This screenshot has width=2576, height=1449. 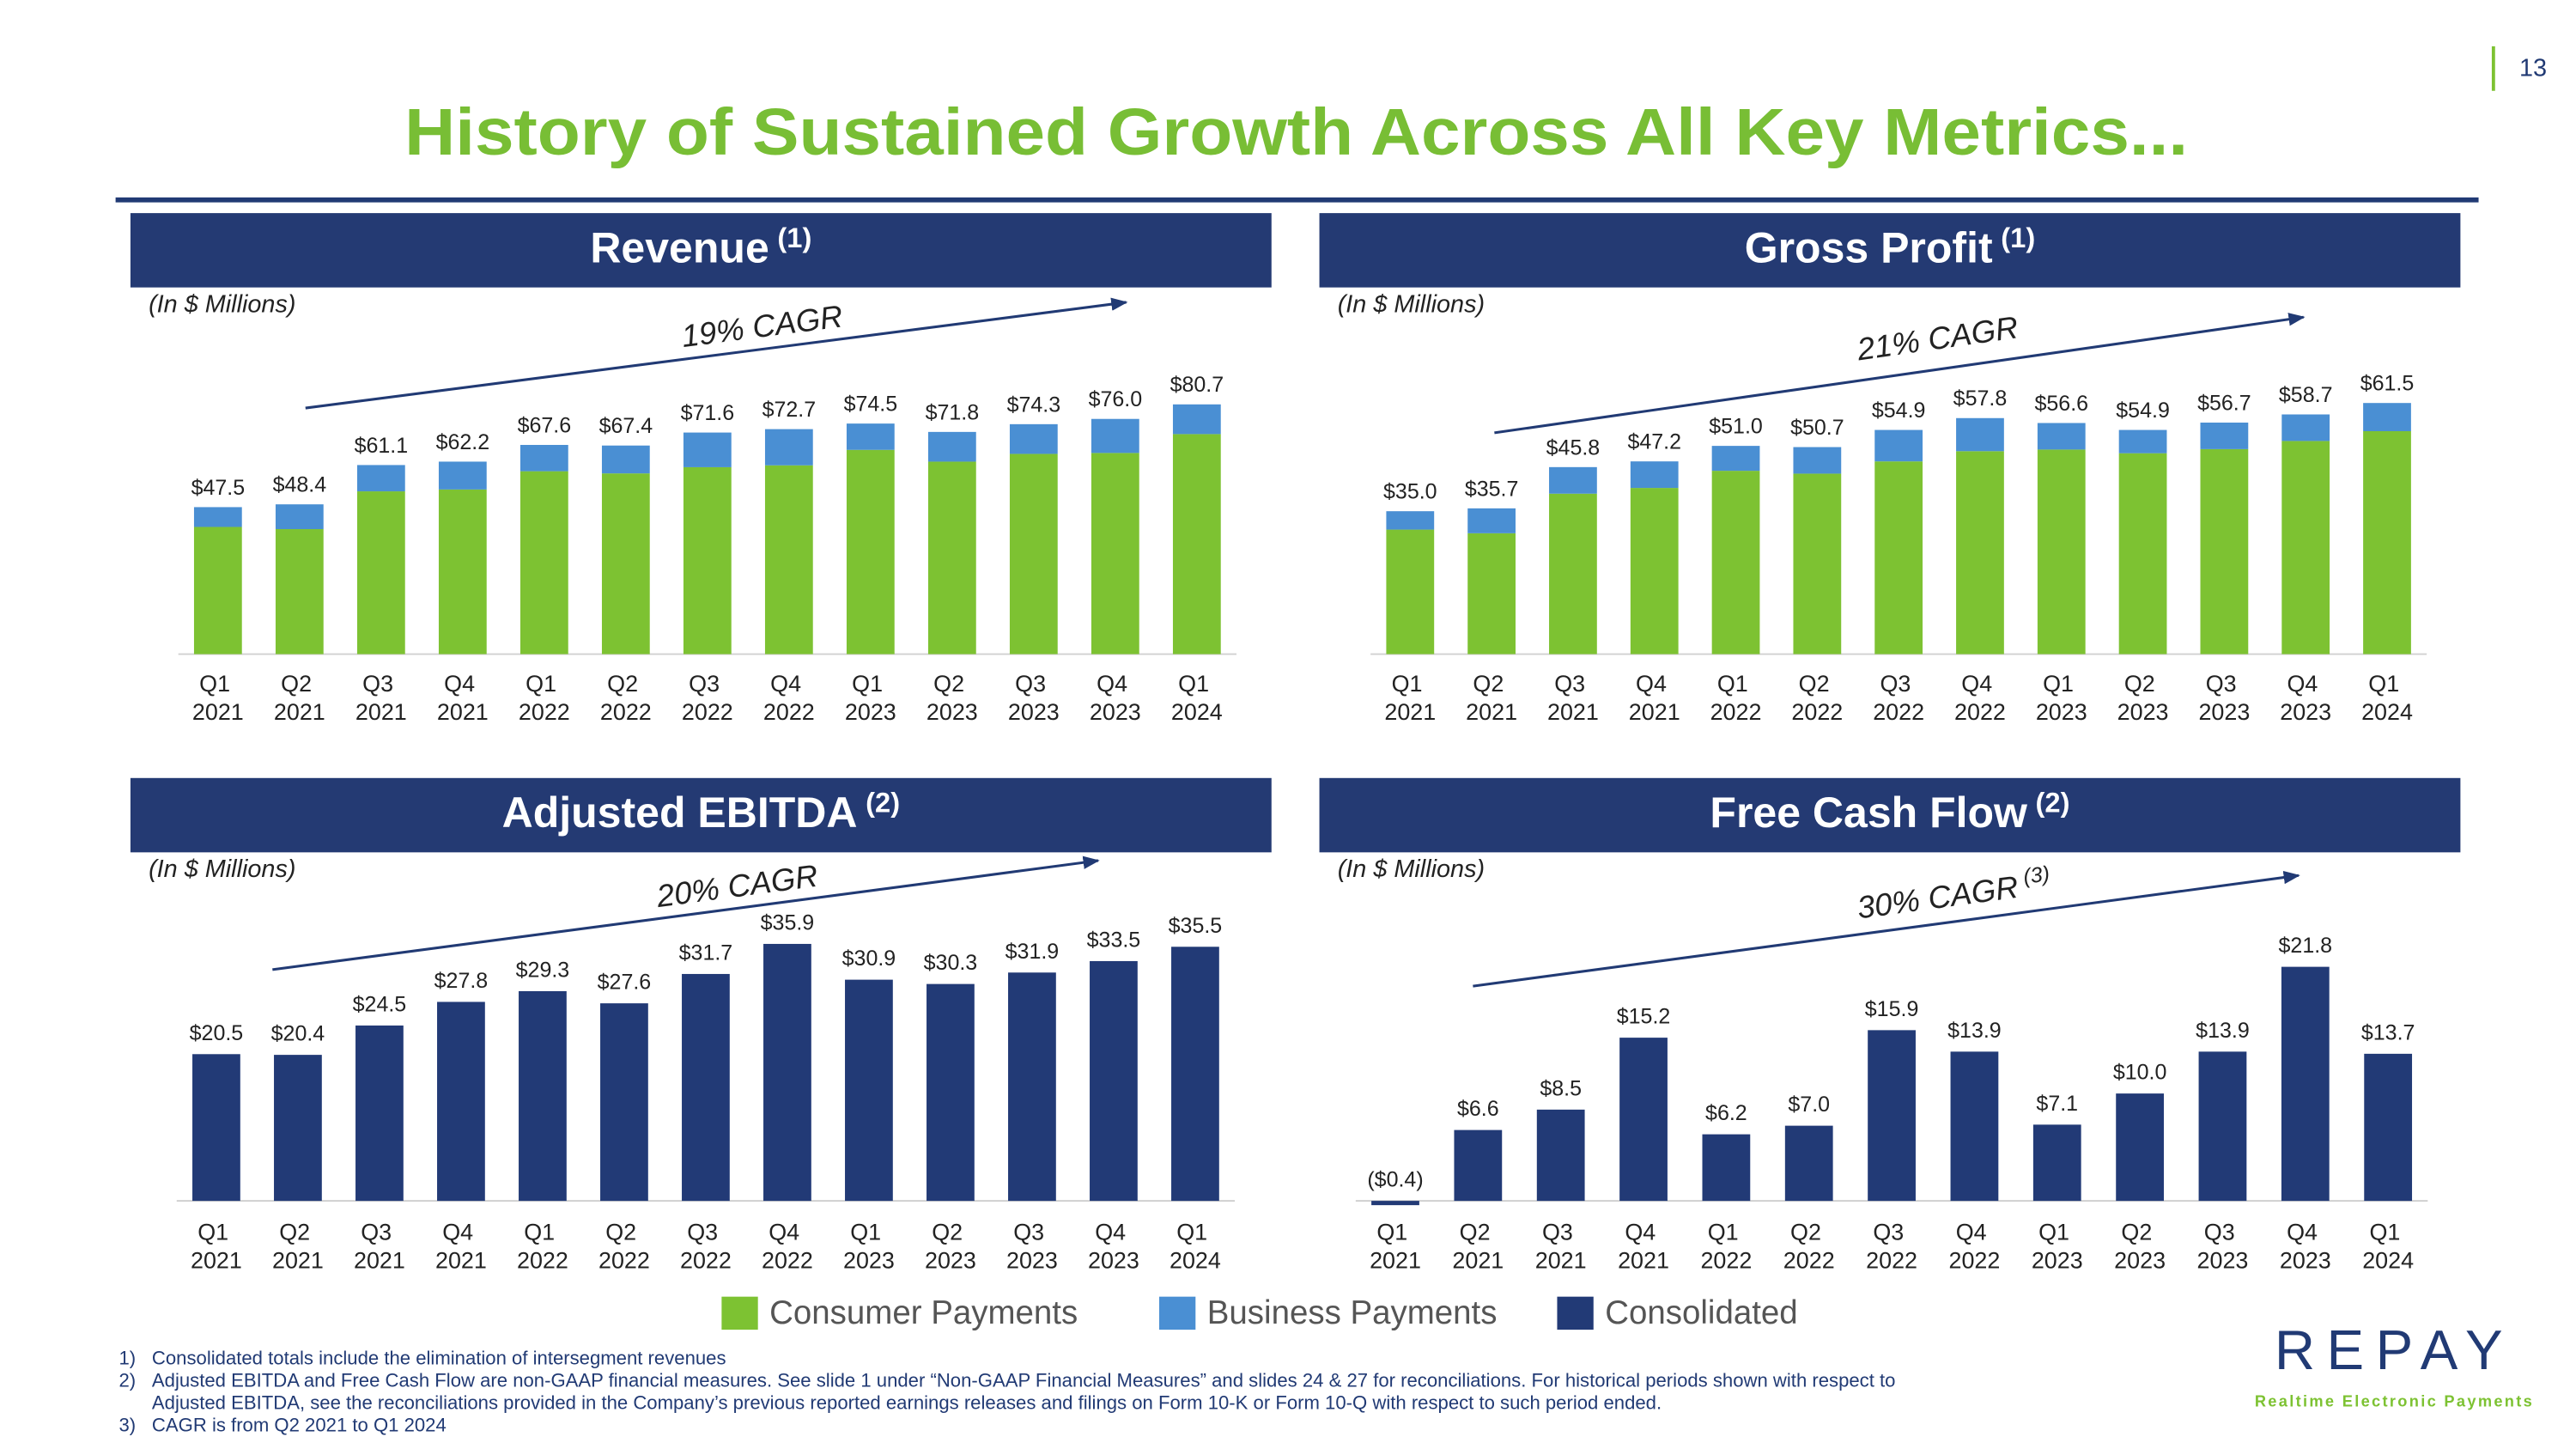 I want to click on value-label: $15.9, so click(x=1892, y=1009).